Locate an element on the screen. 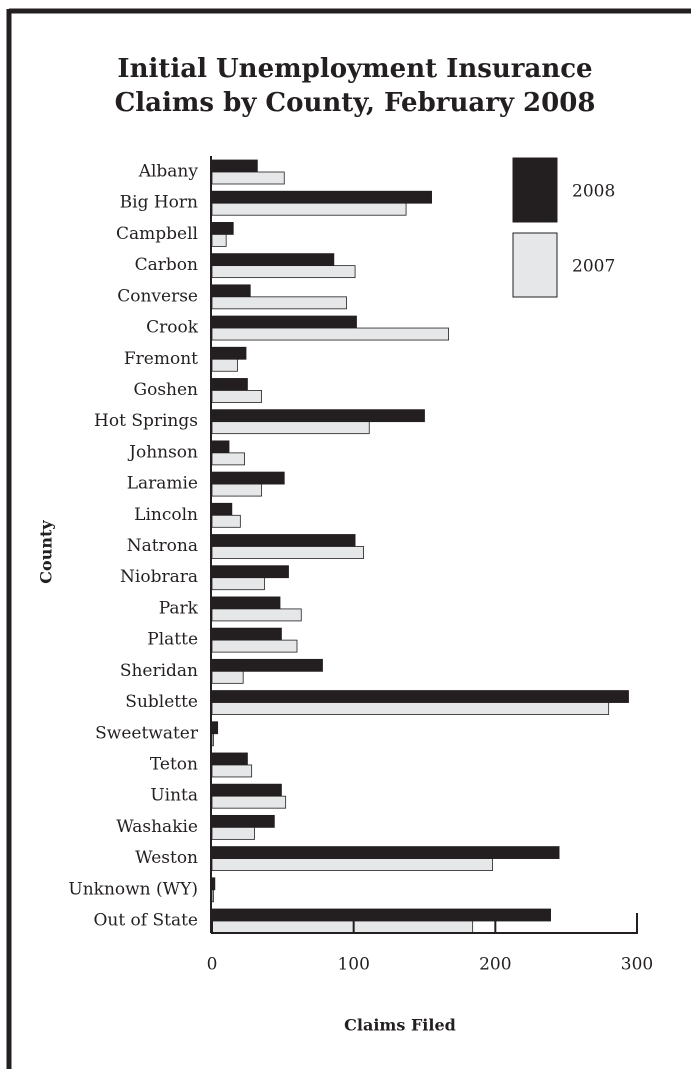 This screenshot has height=1069, width=691. y-tick-label: Sublette is located at coordinates (161, 702).